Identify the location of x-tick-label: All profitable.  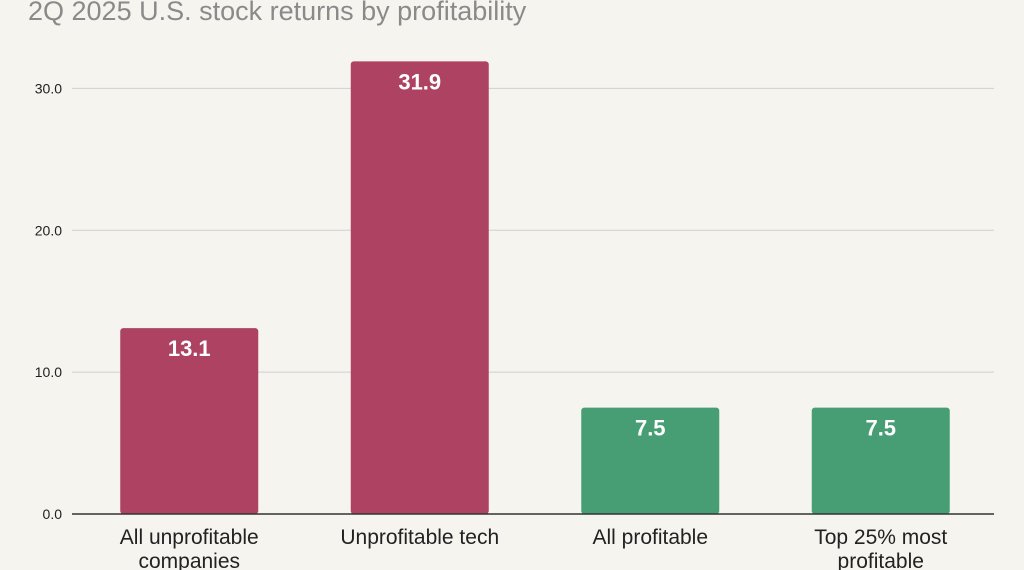
(650, 537).